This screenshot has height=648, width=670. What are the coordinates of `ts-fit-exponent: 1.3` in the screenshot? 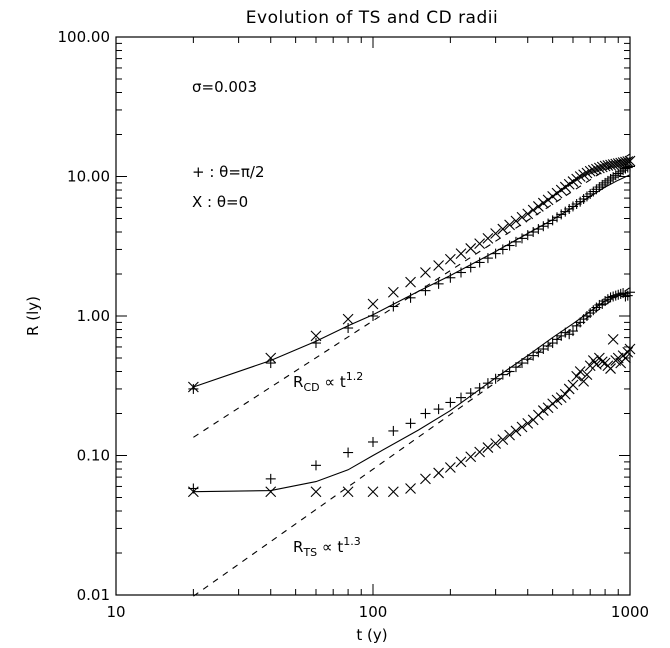 It's located at (352, 541).